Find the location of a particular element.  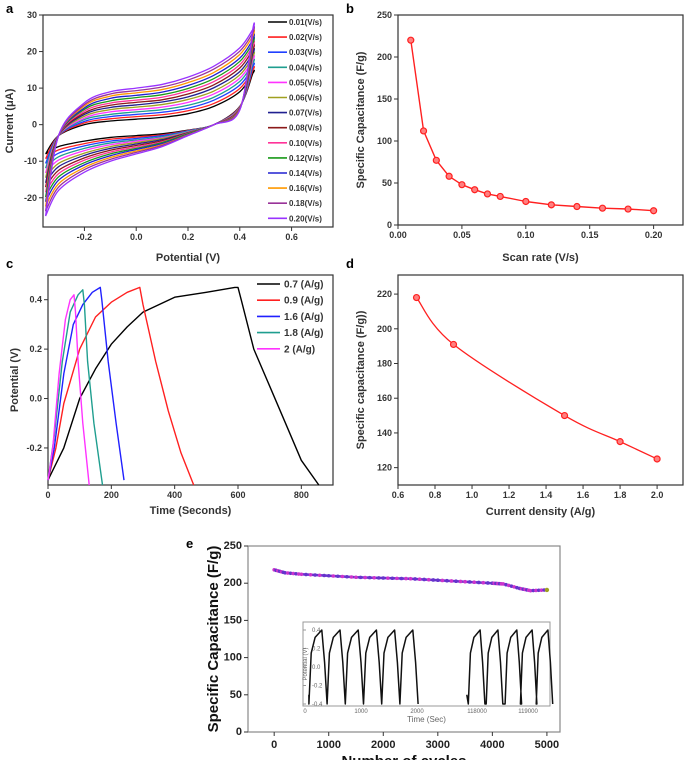

cv-curve-0.07(V/s) is located at coordinates (149, 115).